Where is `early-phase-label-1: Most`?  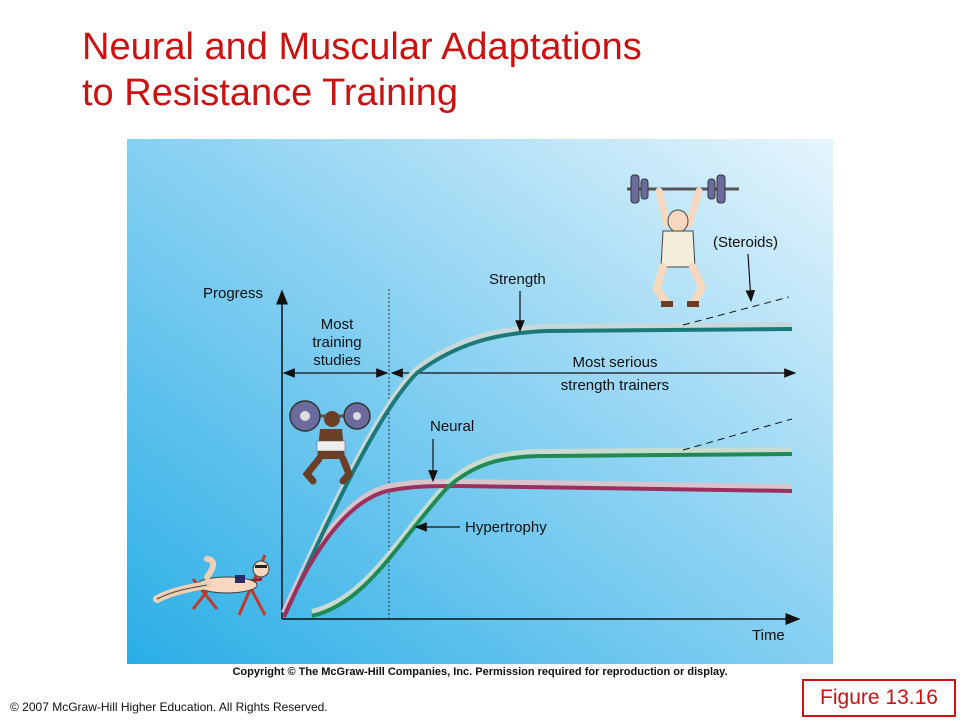
early-phase-label-1: Most is located at coordinates (337, 324).